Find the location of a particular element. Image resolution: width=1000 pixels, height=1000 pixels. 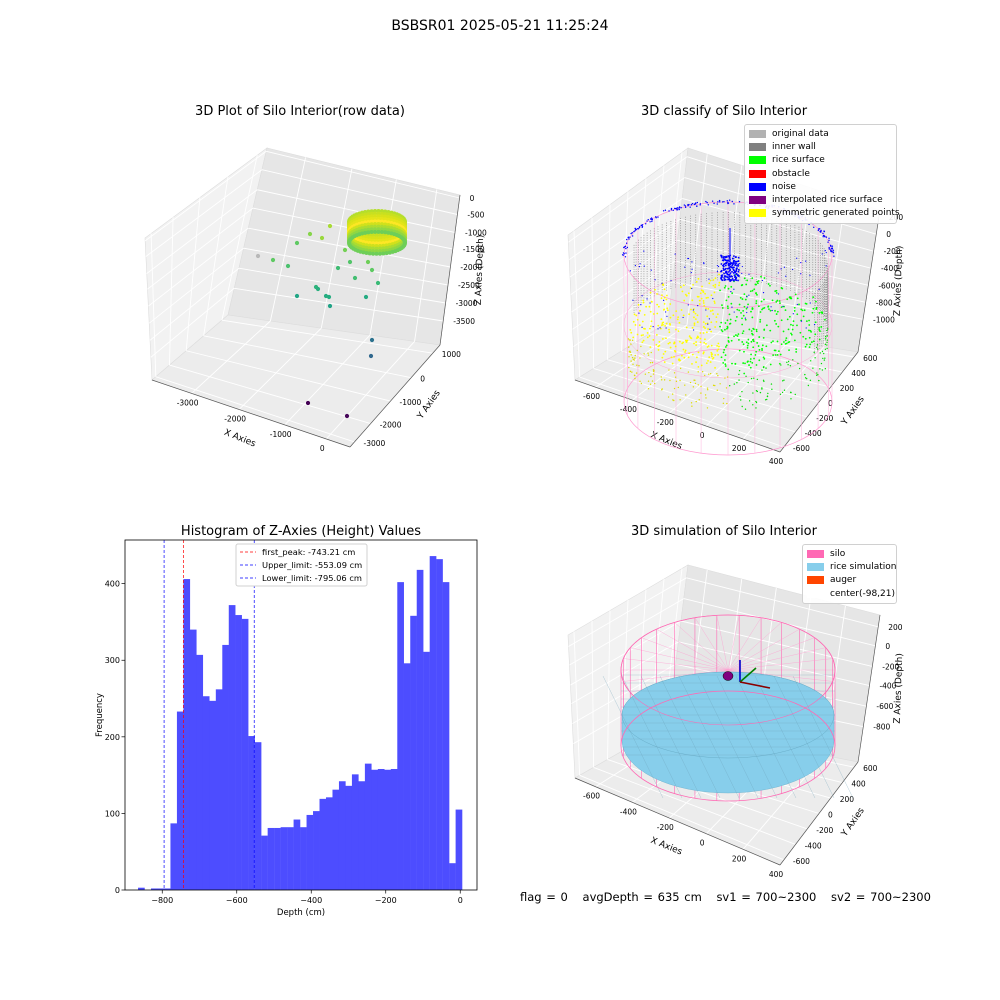

legend-label: symmetric generated points is located at coordinates (836, 213).